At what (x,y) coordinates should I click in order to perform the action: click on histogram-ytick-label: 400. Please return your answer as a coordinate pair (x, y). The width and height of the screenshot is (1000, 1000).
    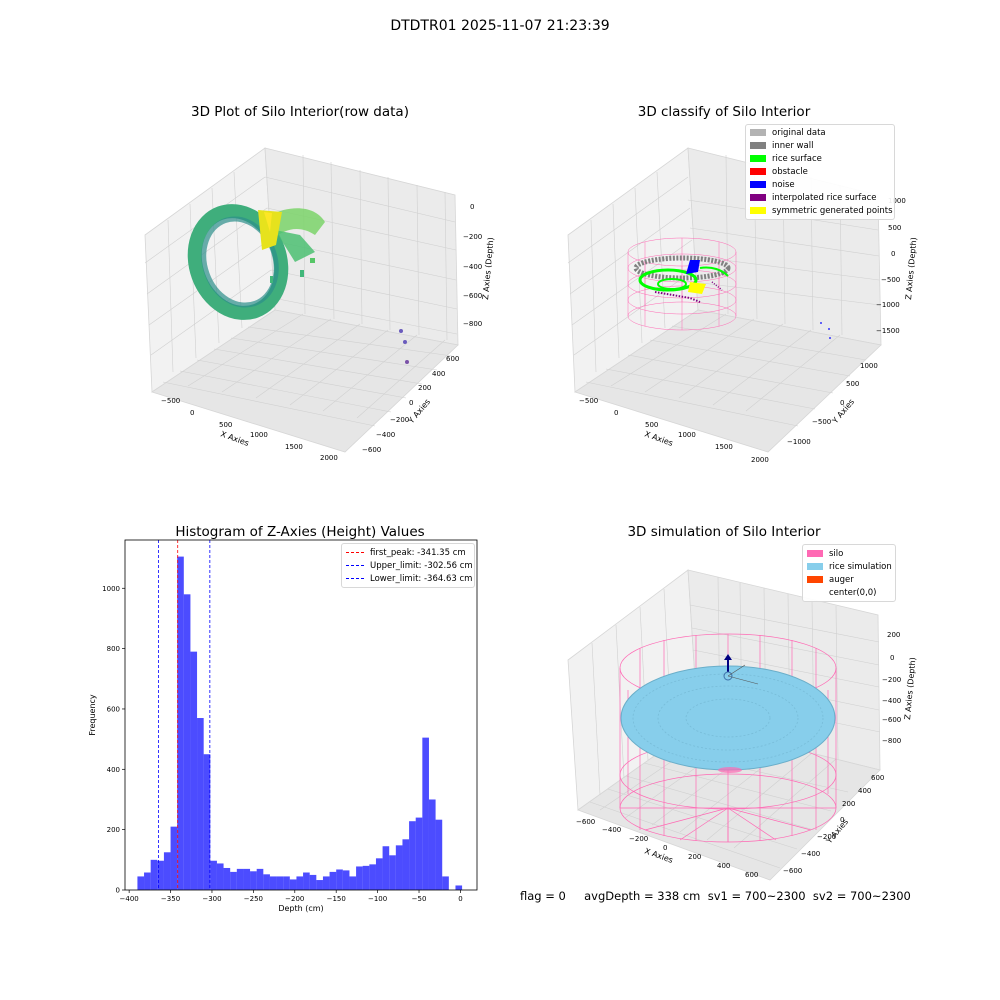
    Looking at the image, I should click on (113, 770).